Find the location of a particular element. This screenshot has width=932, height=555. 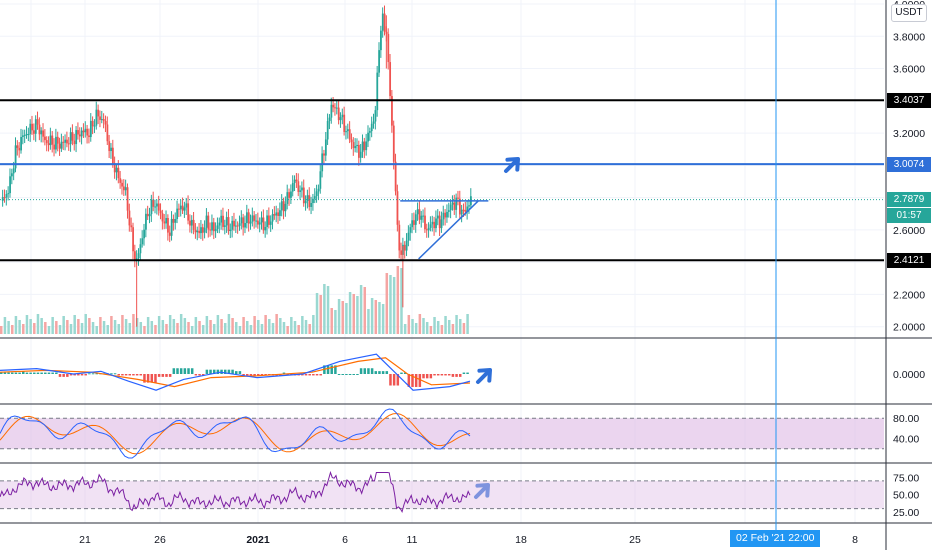

time-tick-label: 21 is located at coordinates (85, 540).